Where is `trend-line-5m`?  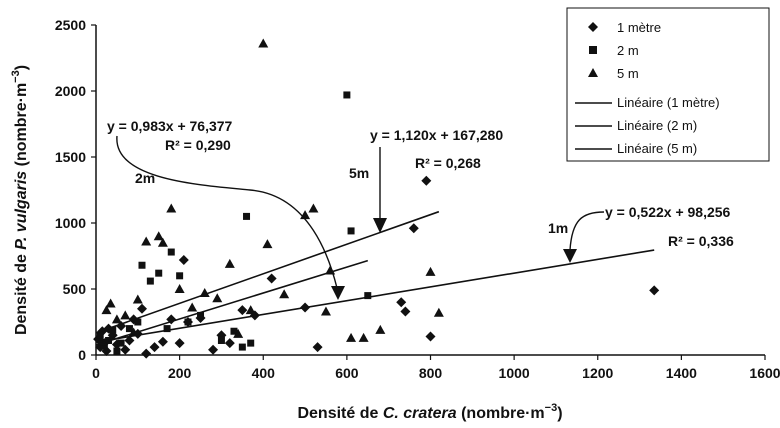 trend-line-5m is located at coordinates (267, 272).